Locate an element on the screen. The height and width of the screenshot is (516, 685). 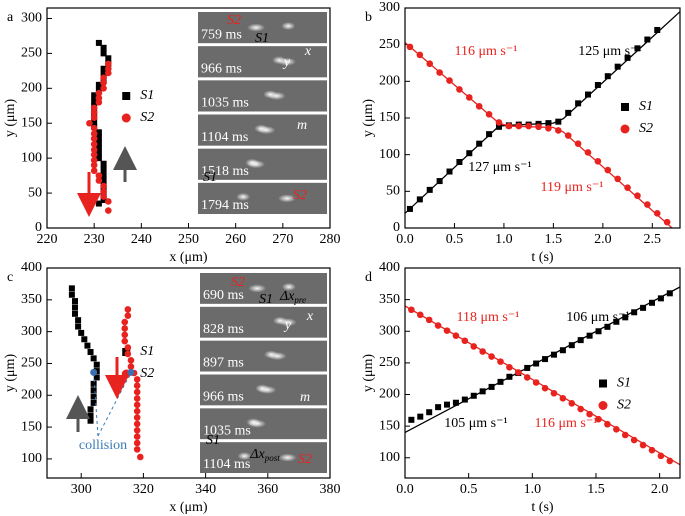
y-tick-label: 250 is located at coordinates (389, 44).